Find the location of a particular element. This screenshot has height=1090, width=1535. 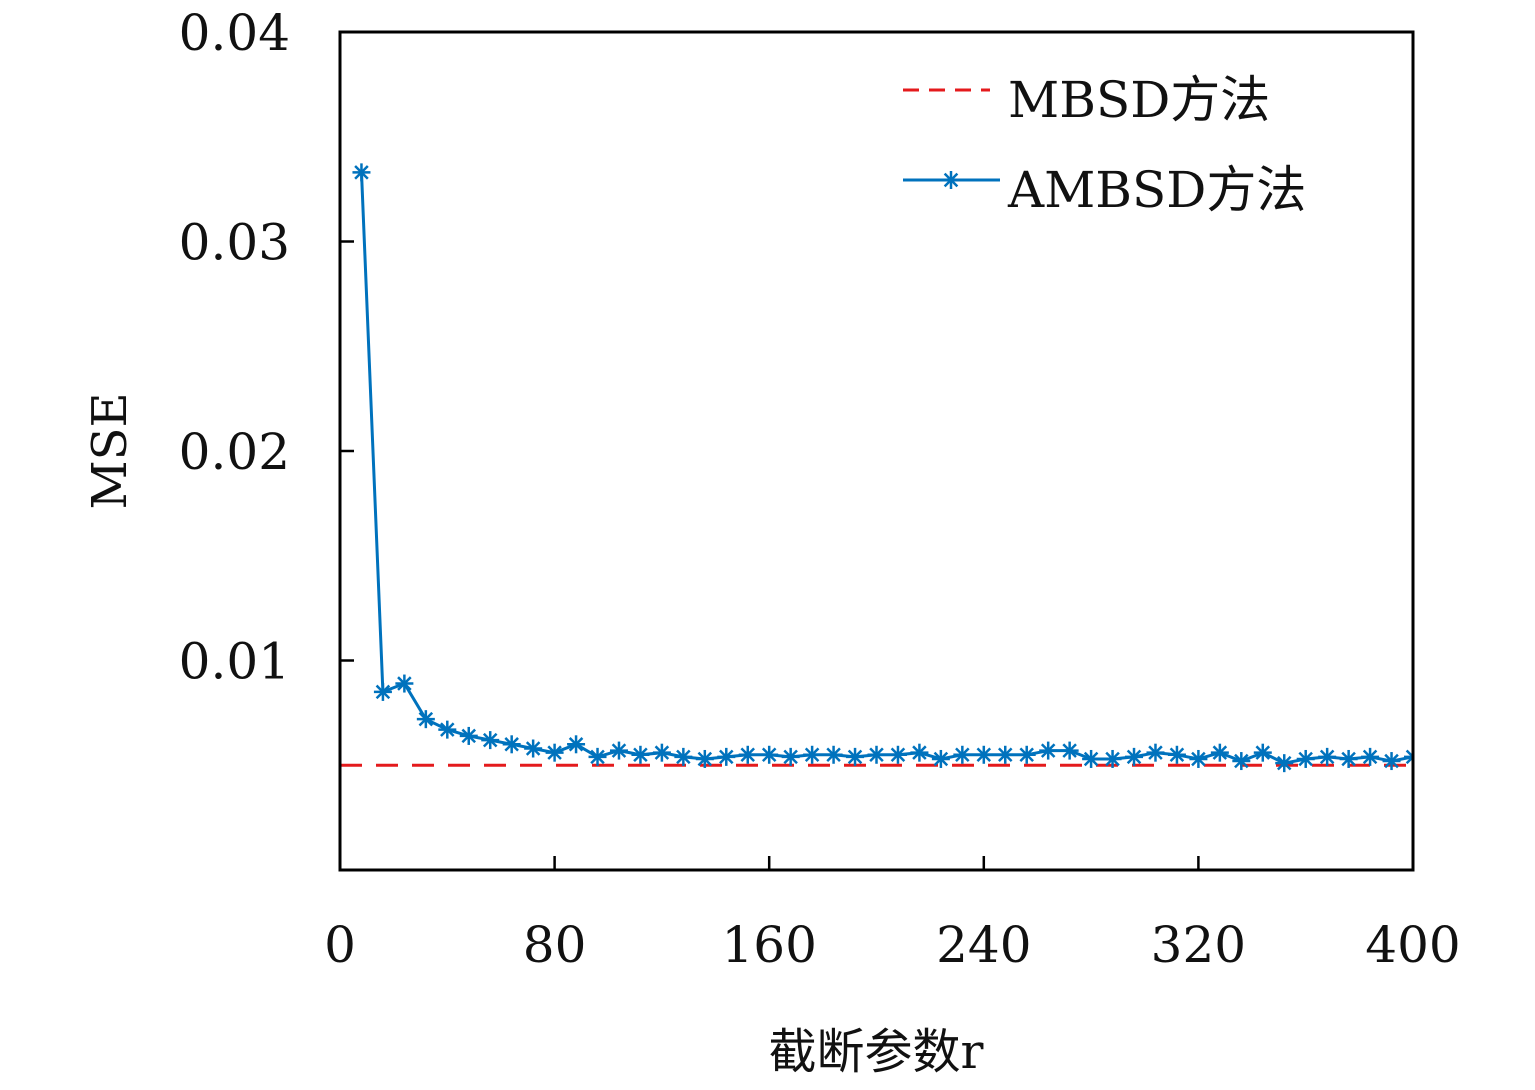

x-axis-label: 截断参数r is located at coordinates (876, 1052).